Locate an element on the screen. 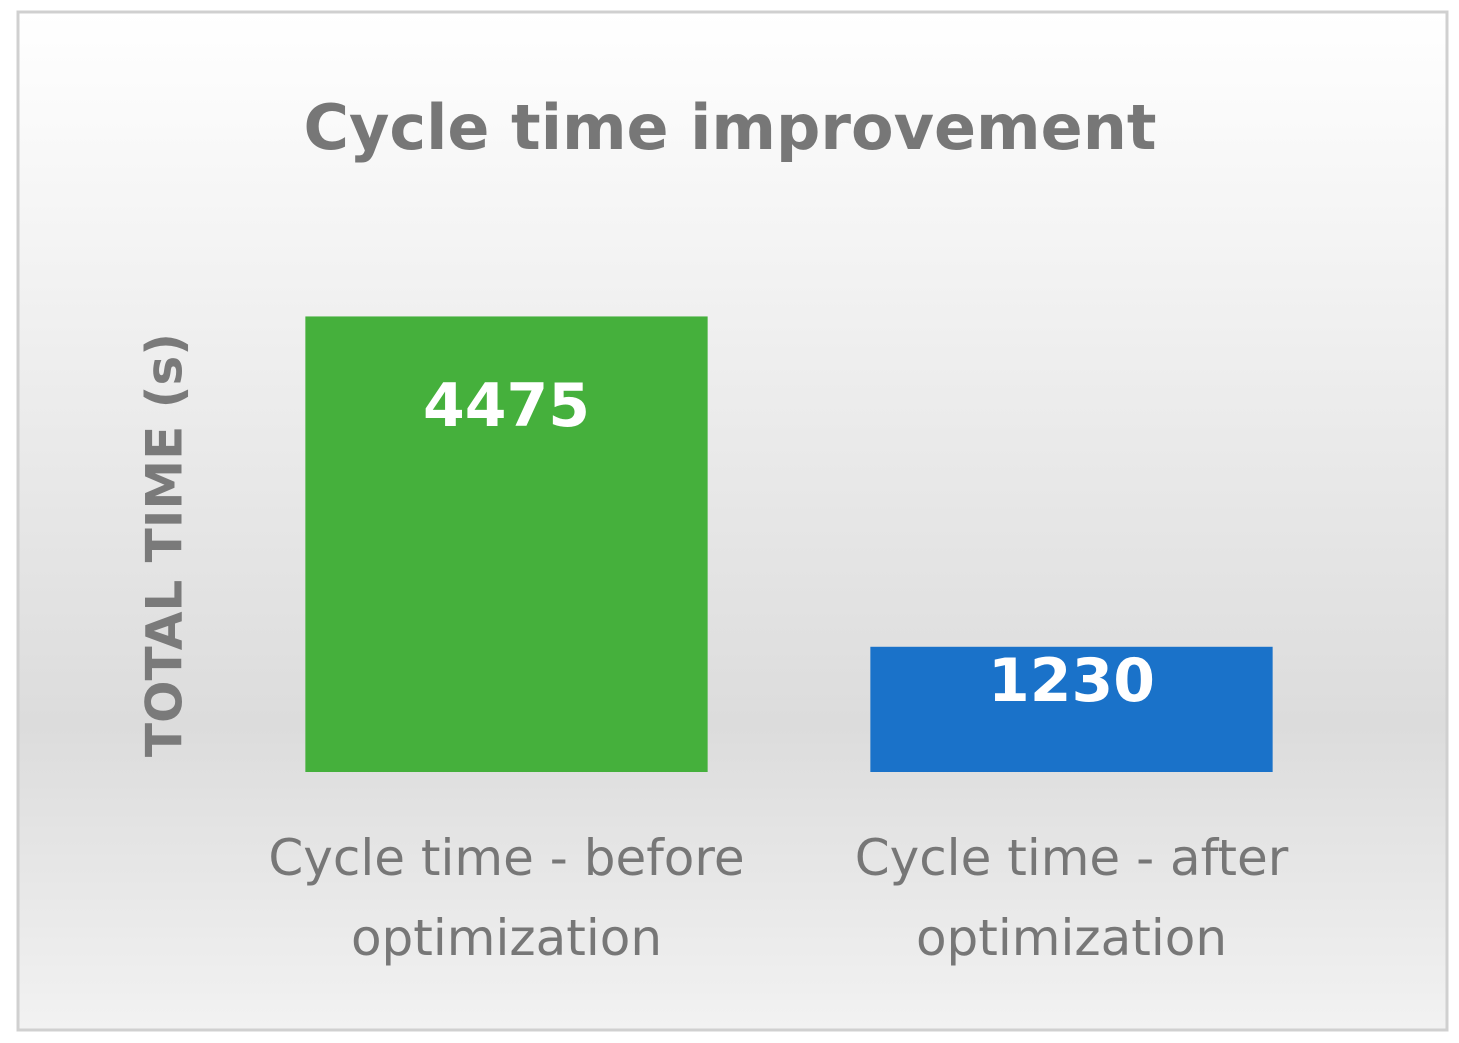 This screenshot has width=1459, height=1043. value-label: 4475 is located at coordinates (506, 406).